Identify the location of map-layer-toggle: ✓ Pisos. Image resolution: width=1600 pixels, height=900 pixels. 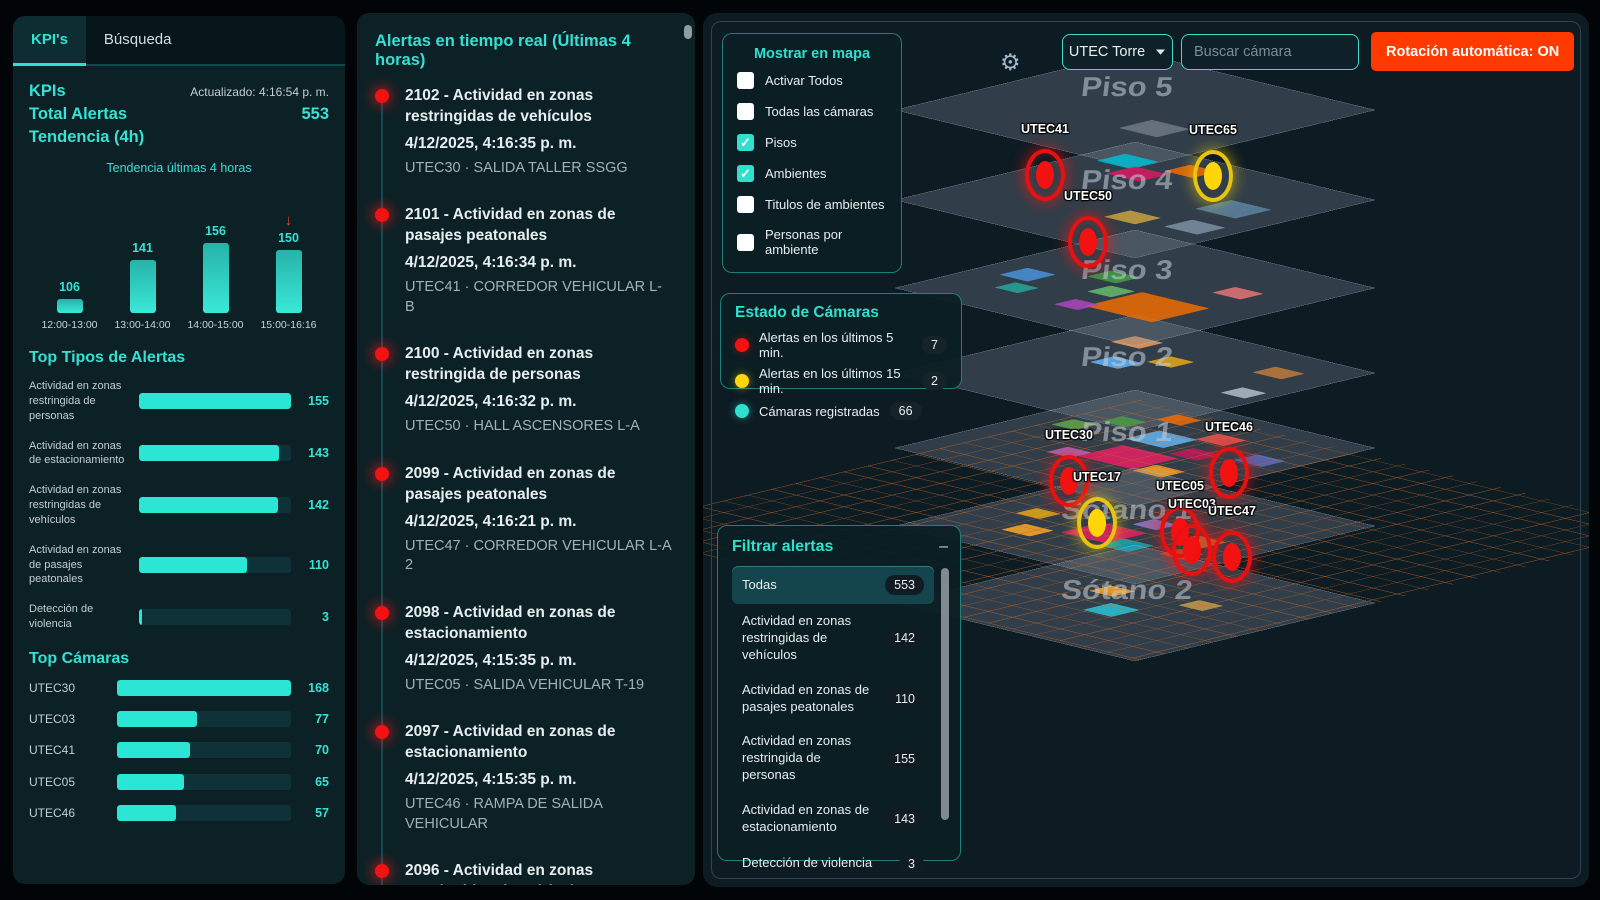
(812, 142).